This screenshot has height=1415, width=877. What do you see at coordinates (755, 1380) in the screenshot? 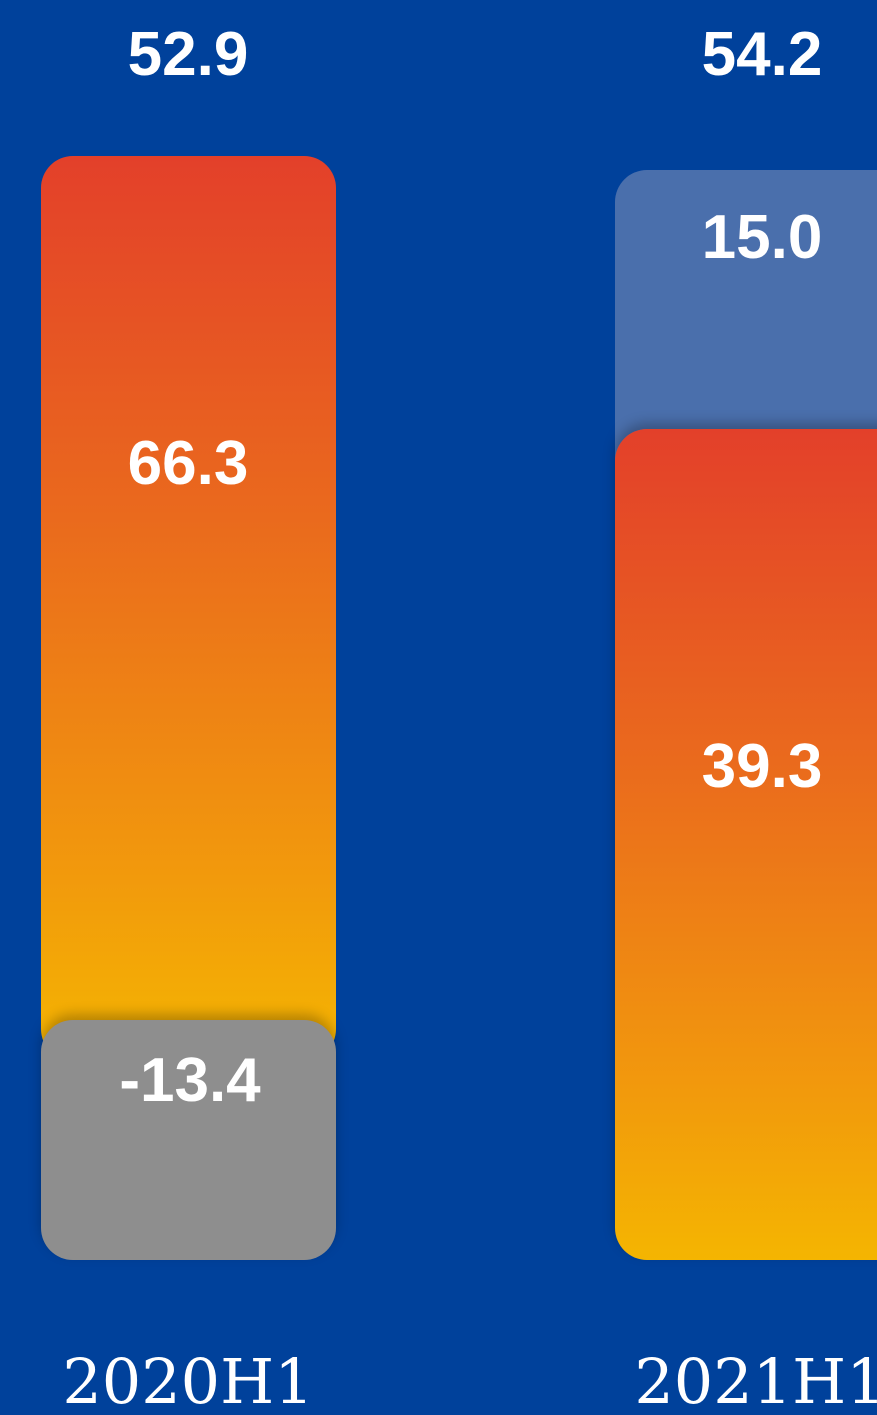
I see `category-label-2021h1: 2021H1` at bounding box center [755, 1380].